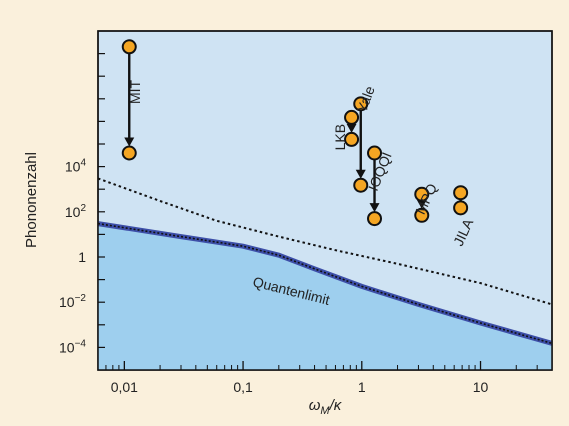 This screenshot has width=569, height=426. I want to click on x-axis-label-sub: M, so click(325, 411).